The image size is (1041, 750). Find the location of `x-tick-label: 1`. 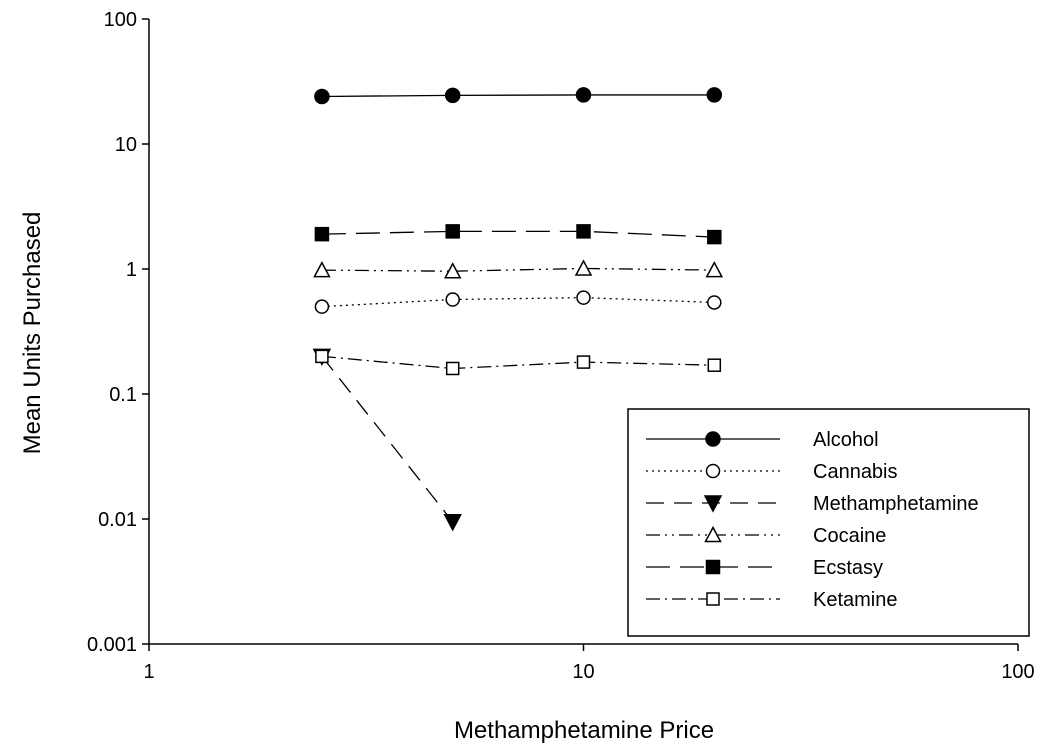

x-tick-label: 1 is located at coordinates (148, 672).